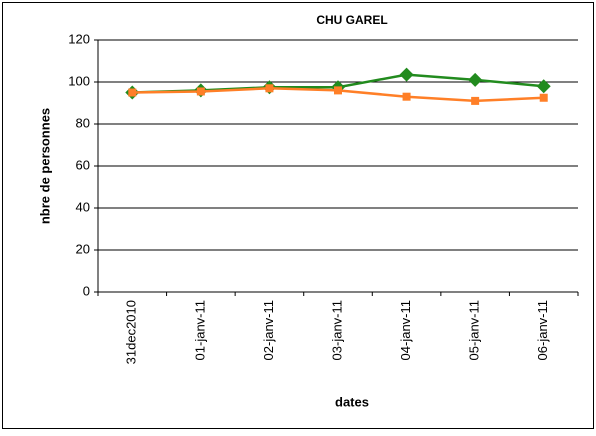 This screenshot has width=596, height=436. What do you see at coordinates (352, 401) in the screenshot?
I see `x-axis-label: dates` at bounding box center [352, 401].